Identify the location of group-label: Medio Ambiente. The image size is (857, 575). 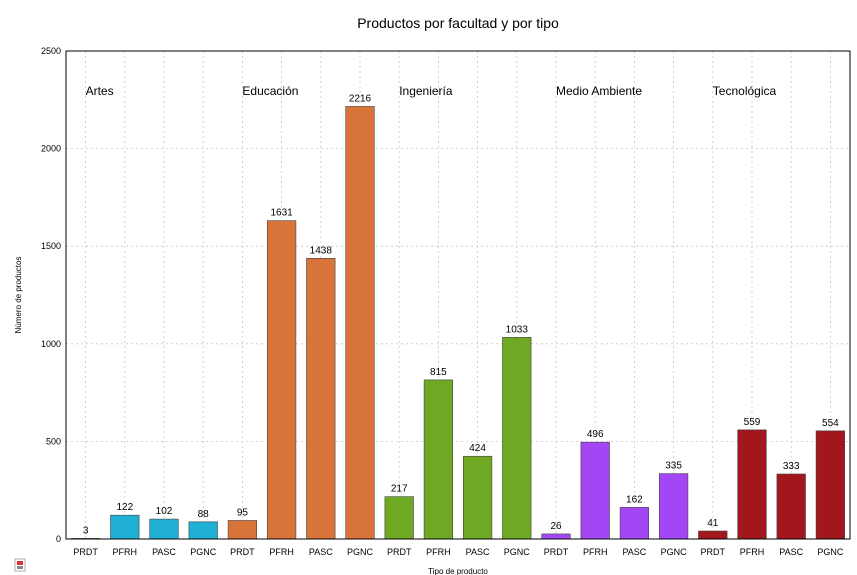
(599, 91).